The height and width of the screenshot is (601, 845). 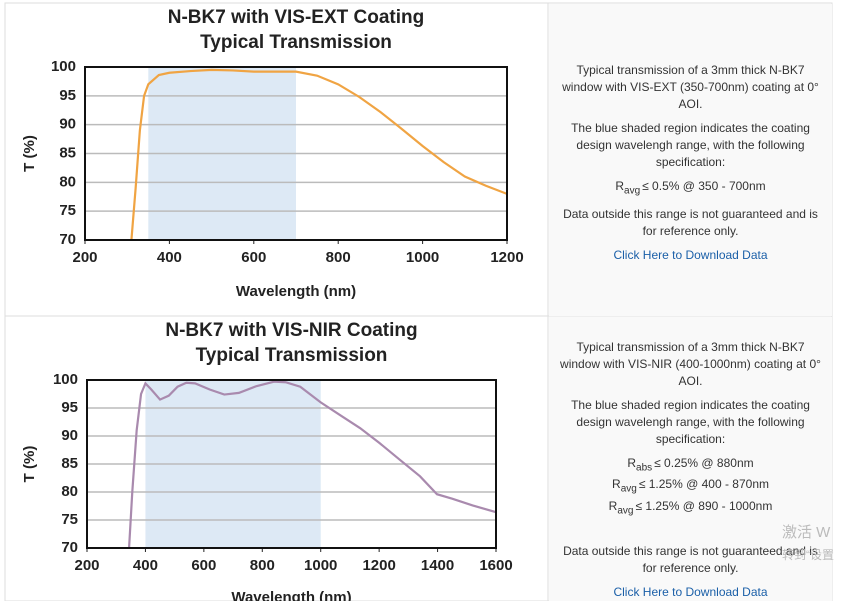 I want to click on spec: Ravg ≤ 1.25% @ 400 - 870nm, so click(x=690, y=486).